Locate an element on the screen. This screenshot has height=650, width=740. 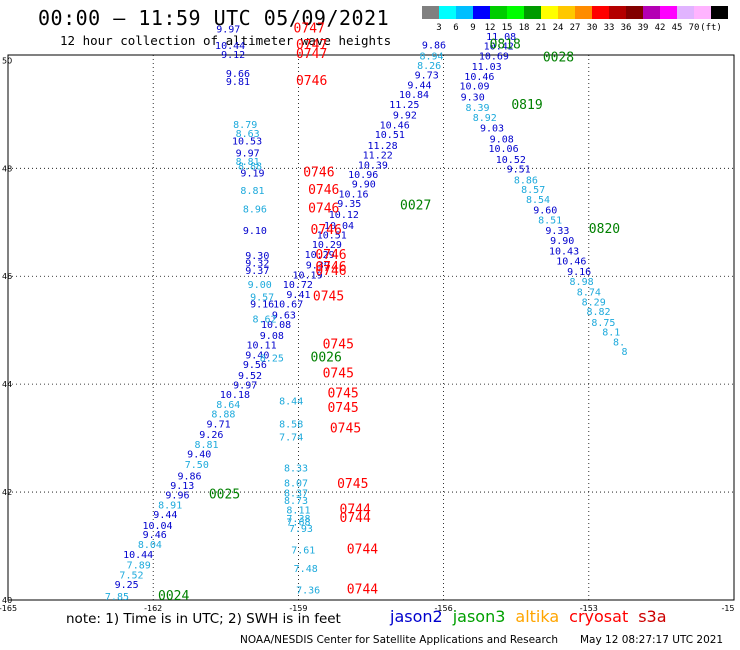
wave-height-value: 9.08 is located at coordinates (272, 336).